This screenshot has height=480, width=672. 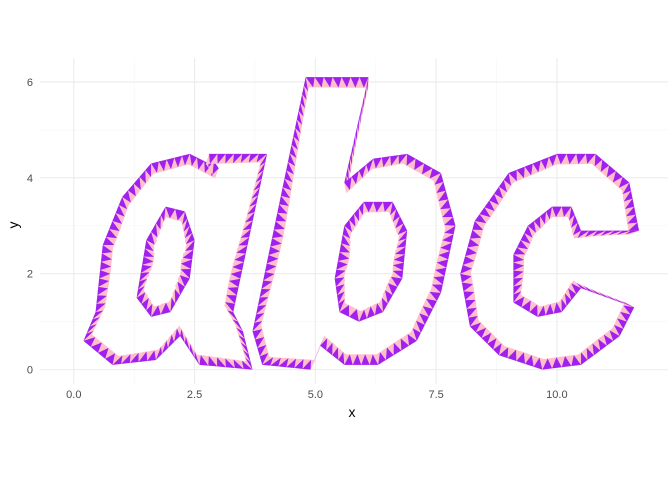 What do you see at coordinates (13, 225) in the screenshot?
I see `y-axis-title: y` at bounding box center [13, 225].